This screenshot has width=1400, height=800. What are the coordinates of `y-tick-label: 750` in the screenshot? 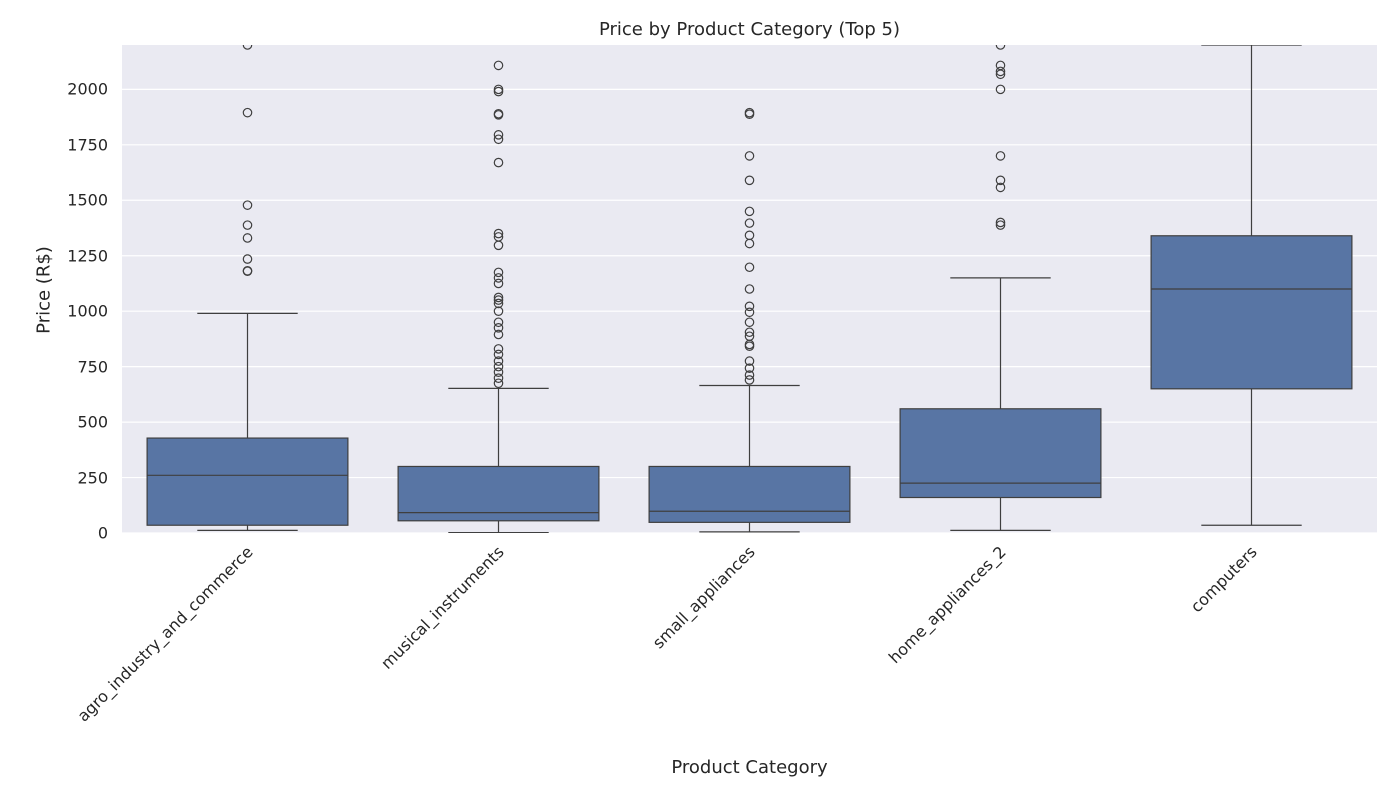 It's located at (92, 367).